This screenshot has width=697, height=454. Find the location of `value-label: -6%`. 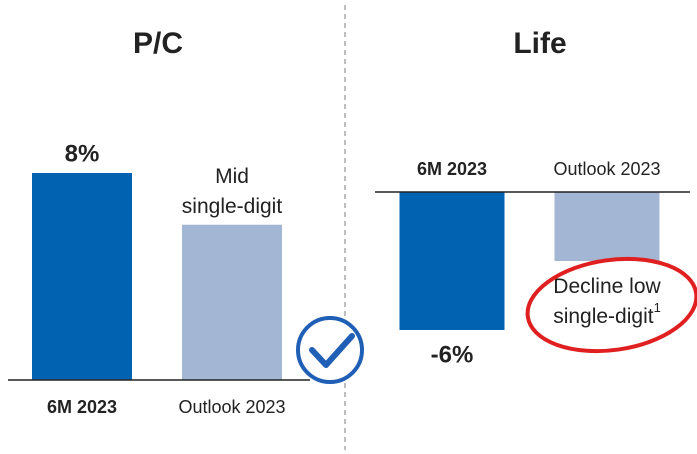

value-label: -6% is located at coordinates (452, 354).